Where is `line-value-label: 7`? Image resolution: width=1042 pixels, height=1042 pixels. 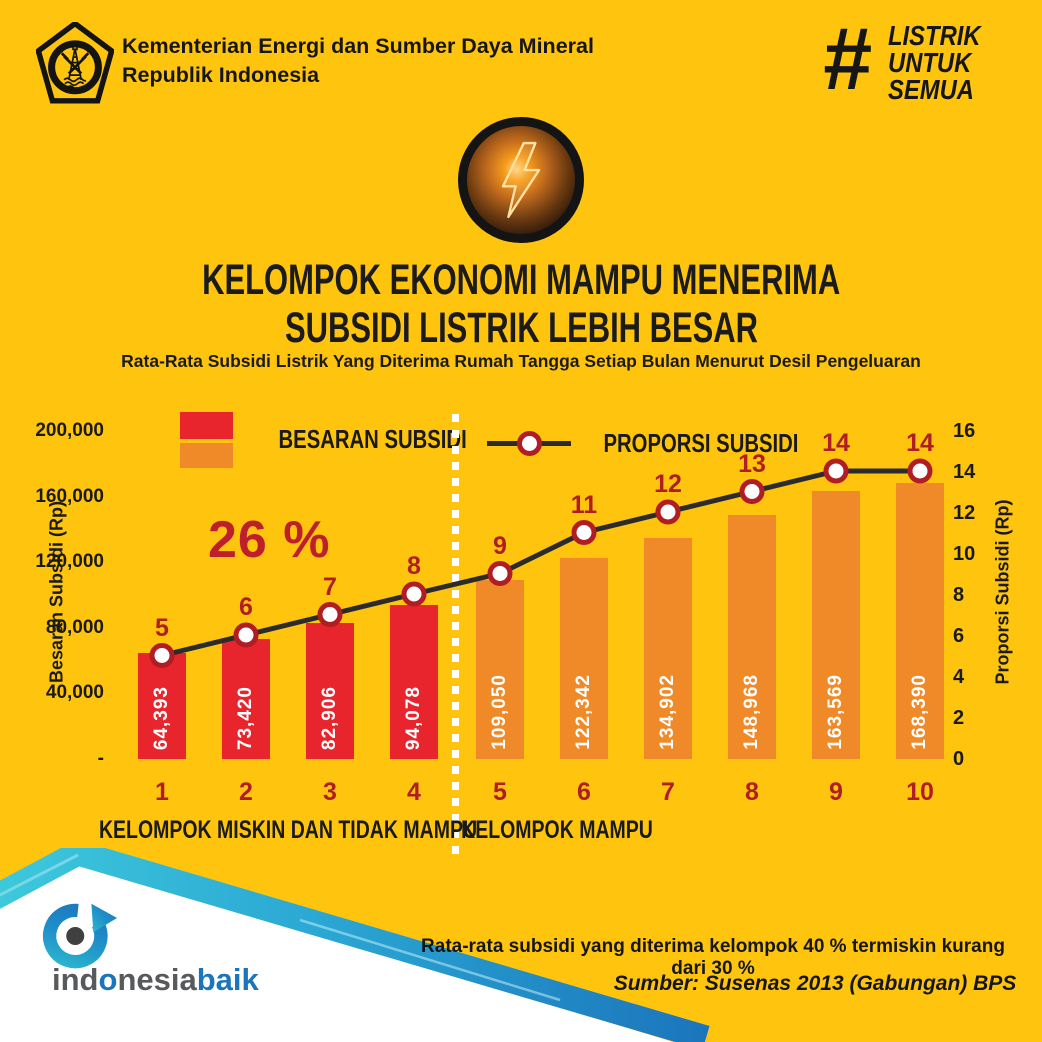
line-value-label: 7 is located at coordinates (330, 586).